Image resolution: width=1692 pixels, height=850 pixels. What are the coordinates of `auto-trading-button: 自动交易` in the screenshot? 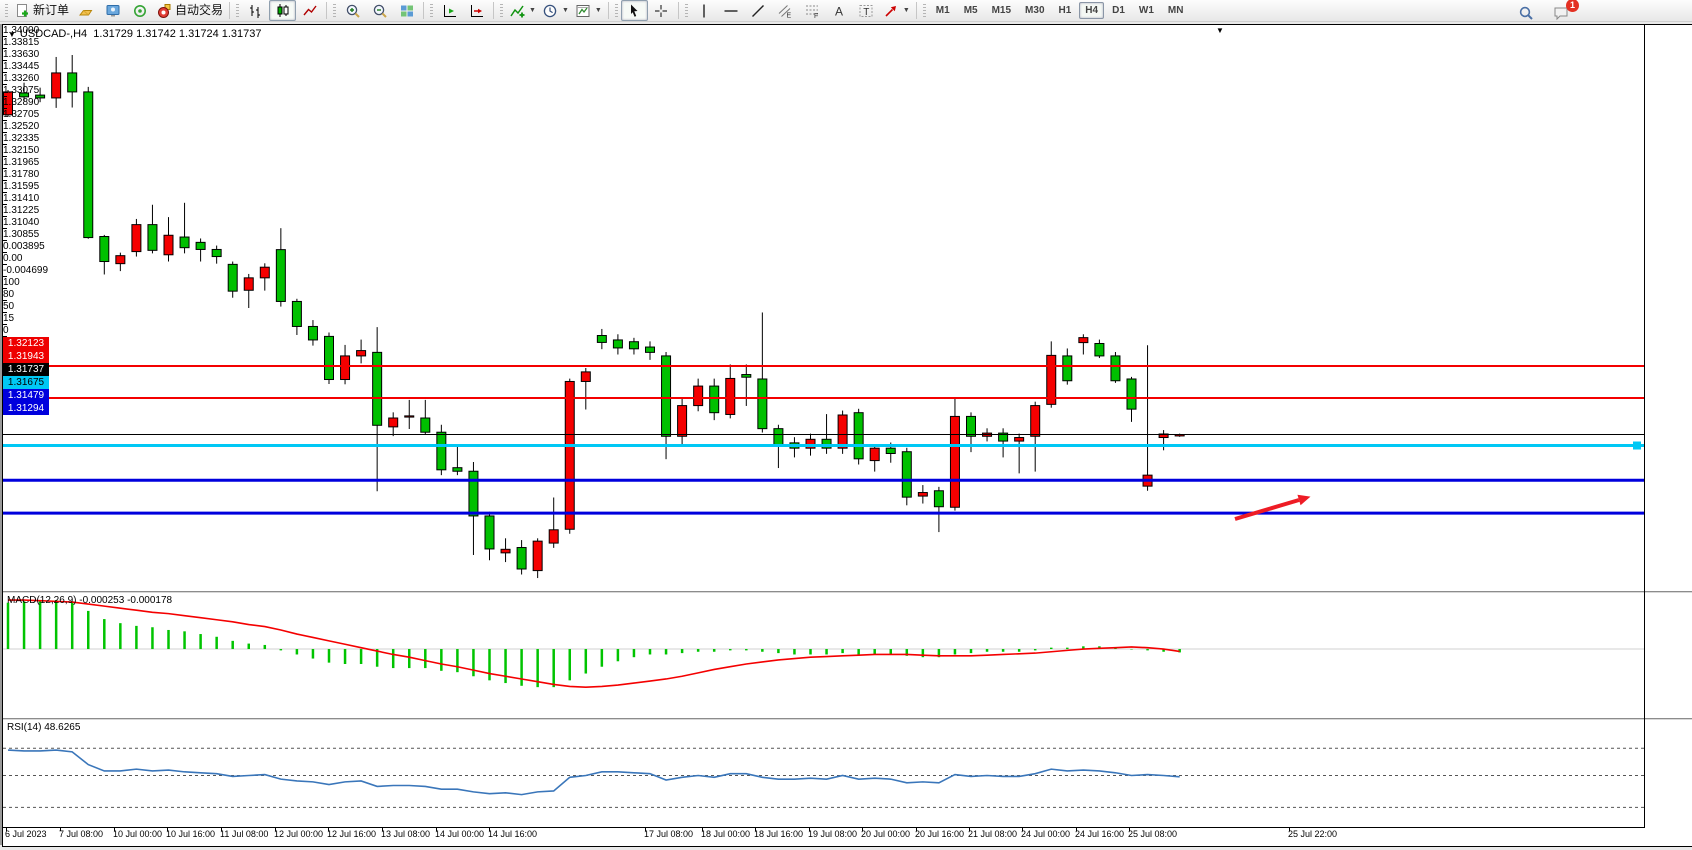 It's located at (189, 10).